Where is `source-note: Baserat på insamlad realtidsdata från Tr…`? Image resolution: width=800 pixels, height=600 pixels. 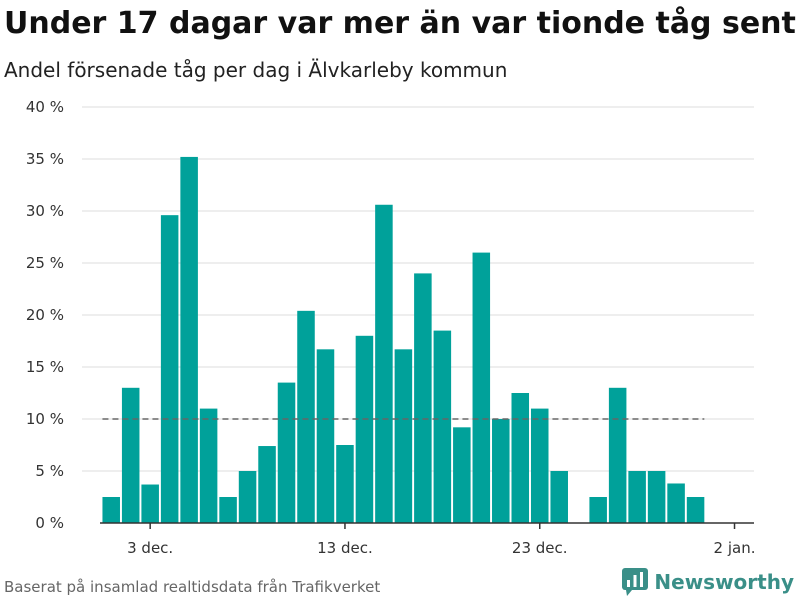 source-note: Baserat på insamlad realtidsdata från Tr… is located at coordinates (192, 587).